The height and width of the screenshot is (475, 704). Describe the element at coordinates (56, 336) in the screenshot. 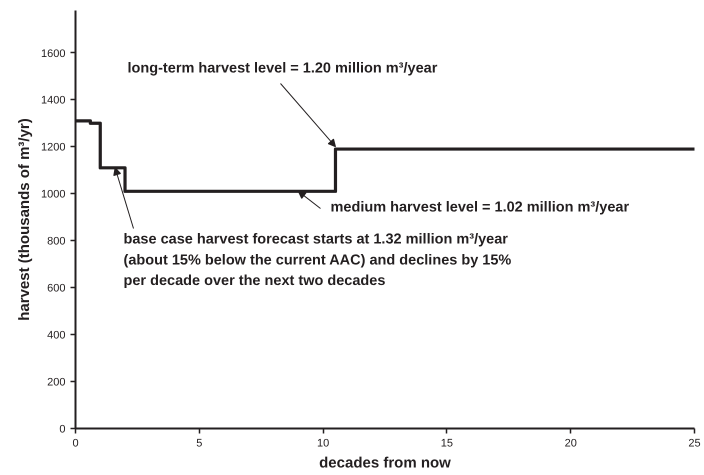

I see `y-tick-label: 400` at that location.